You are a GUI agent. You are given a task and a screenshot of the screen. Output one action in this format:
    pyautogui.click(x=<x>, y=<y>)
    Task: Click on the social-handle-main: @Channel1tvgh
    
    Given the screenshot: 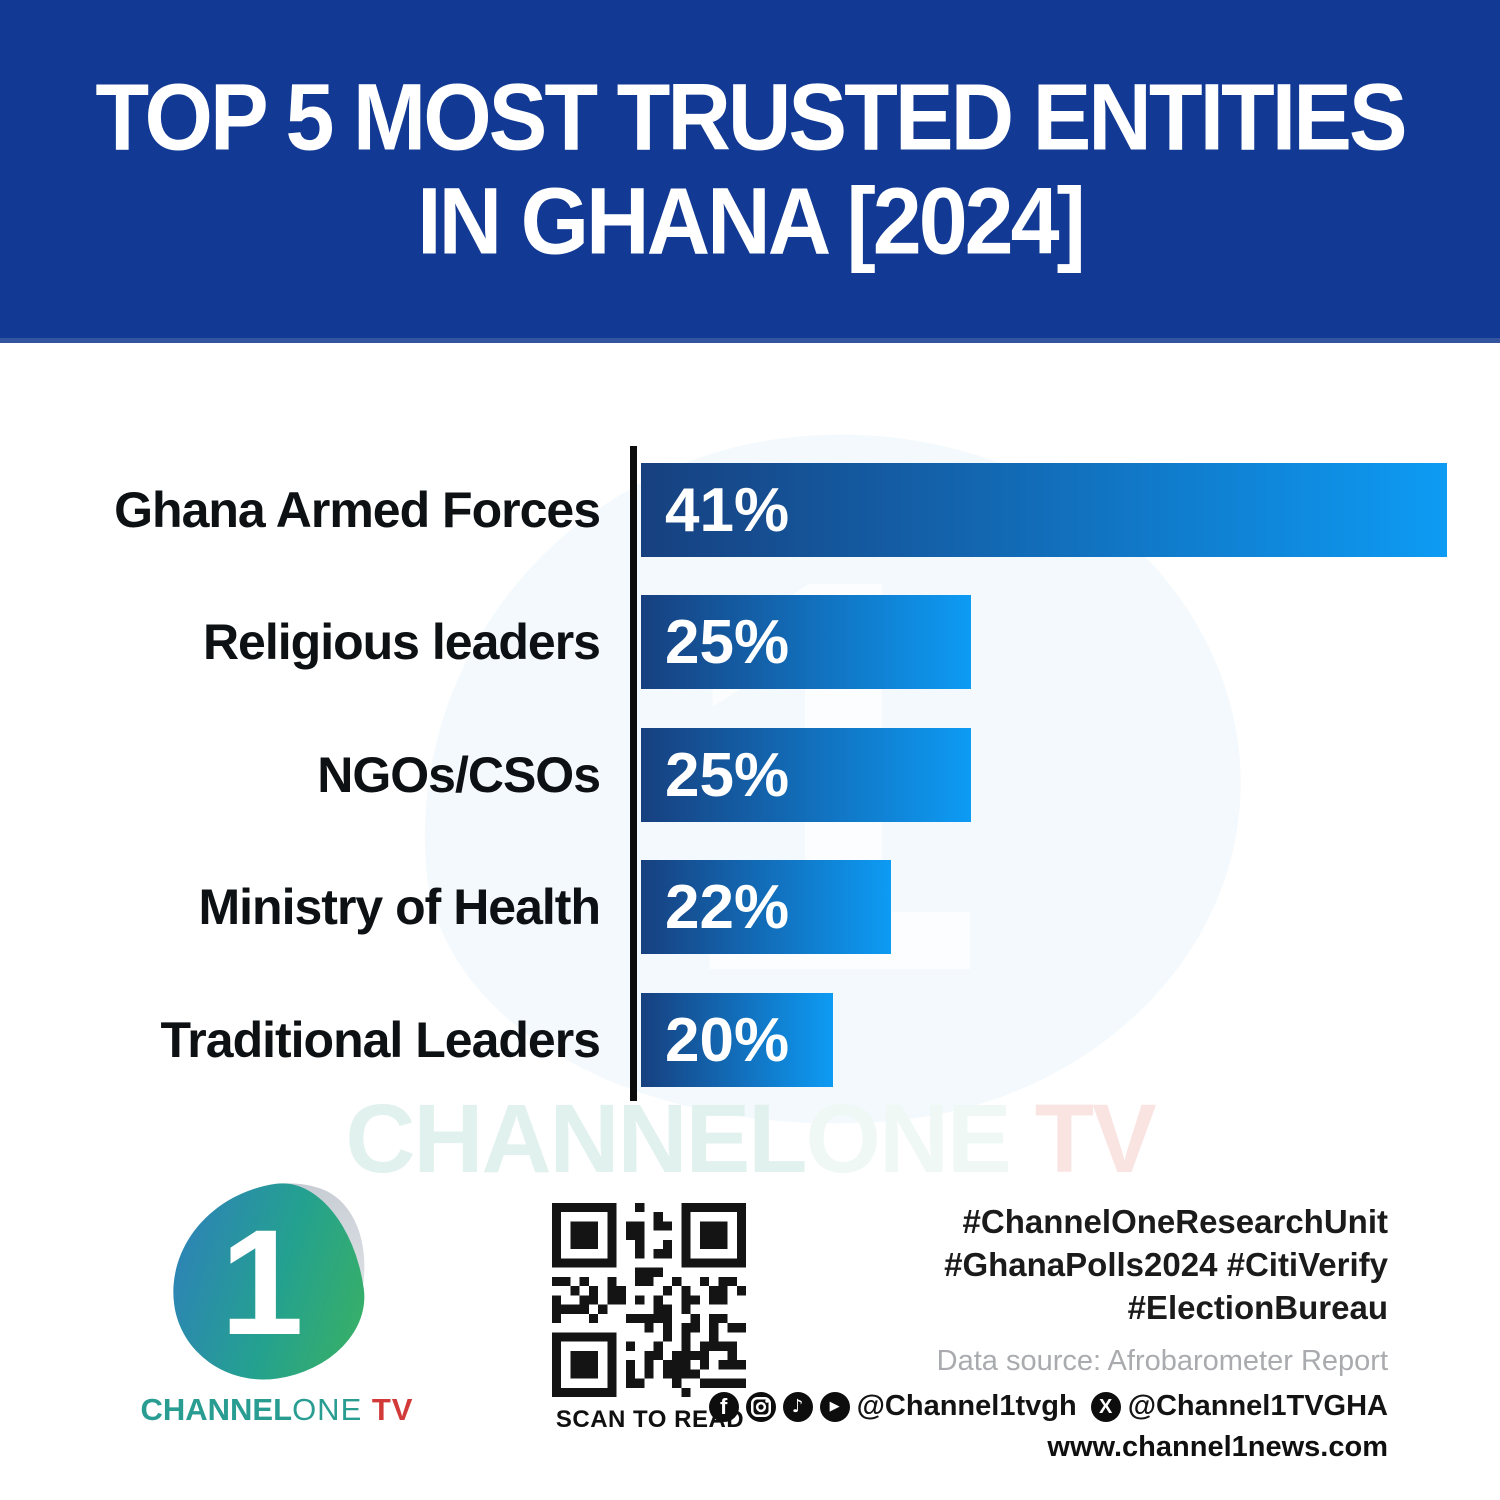 What is the action you would take?
    pyautogui.click(x=966, y=1406)
    